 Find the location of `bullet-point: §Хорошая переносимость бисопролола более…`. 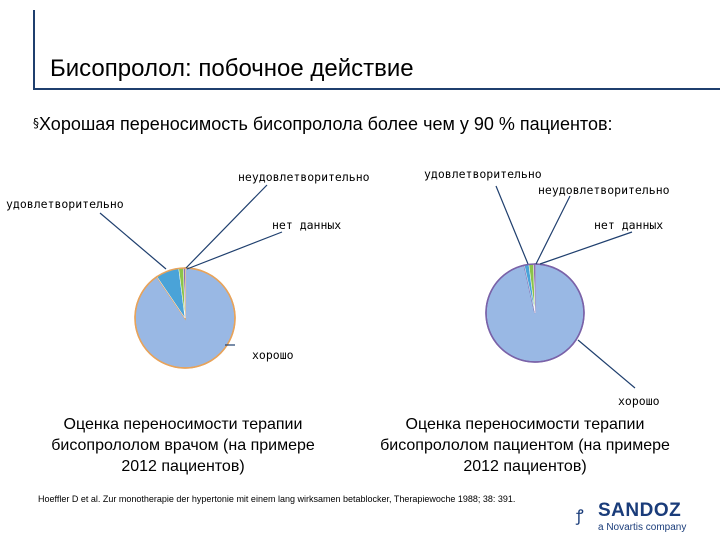

bullet-point: §Хорошая переносимость бисопролола более… is located at coordinates (333, 123).